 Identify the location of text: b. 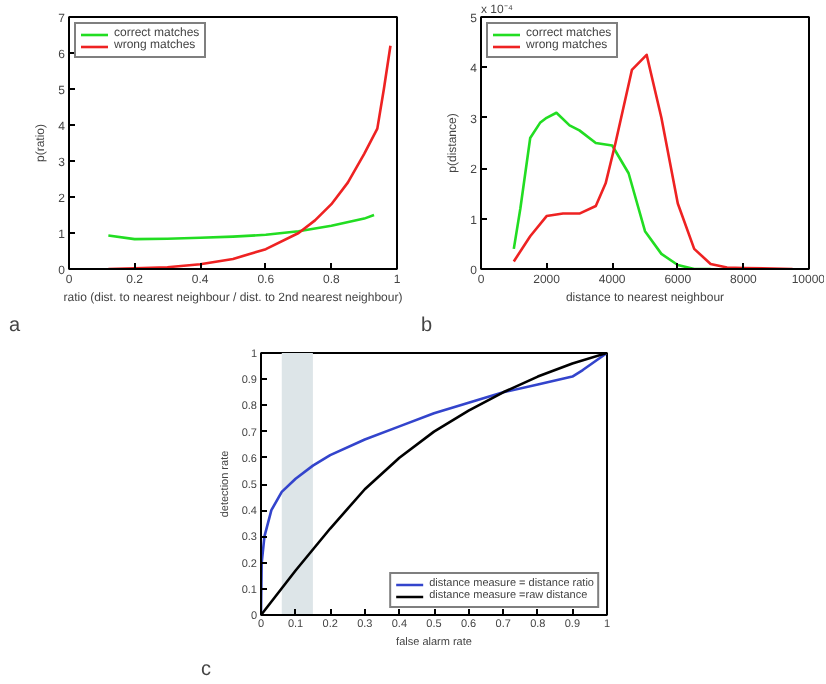
(427, 326).